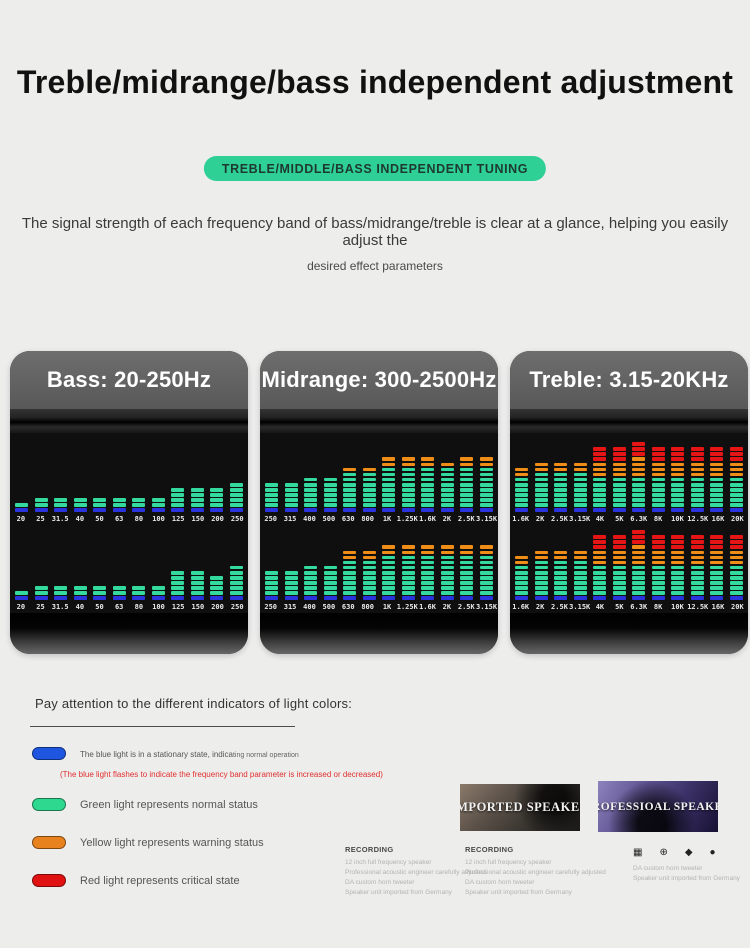  Describe the element at coordinates (172, 842) in the screenshot. I see `legend-item-yellow-label: Yellow light represents warning status` at that location.